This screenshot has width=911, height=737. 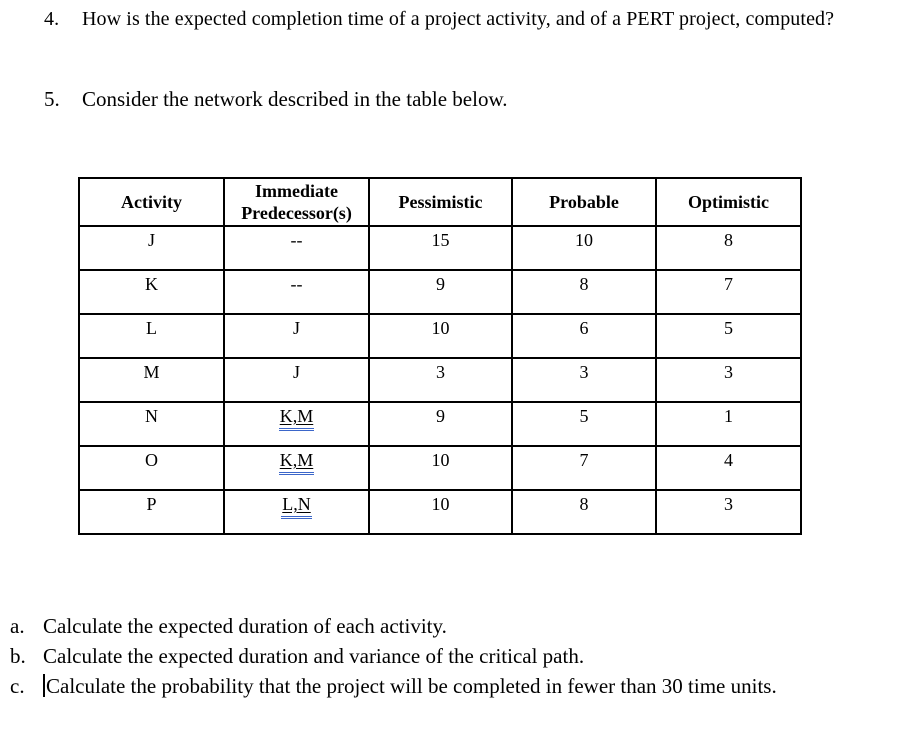 I want to click on table-row: J -- 15 10 8, so click(x=440, y=248).